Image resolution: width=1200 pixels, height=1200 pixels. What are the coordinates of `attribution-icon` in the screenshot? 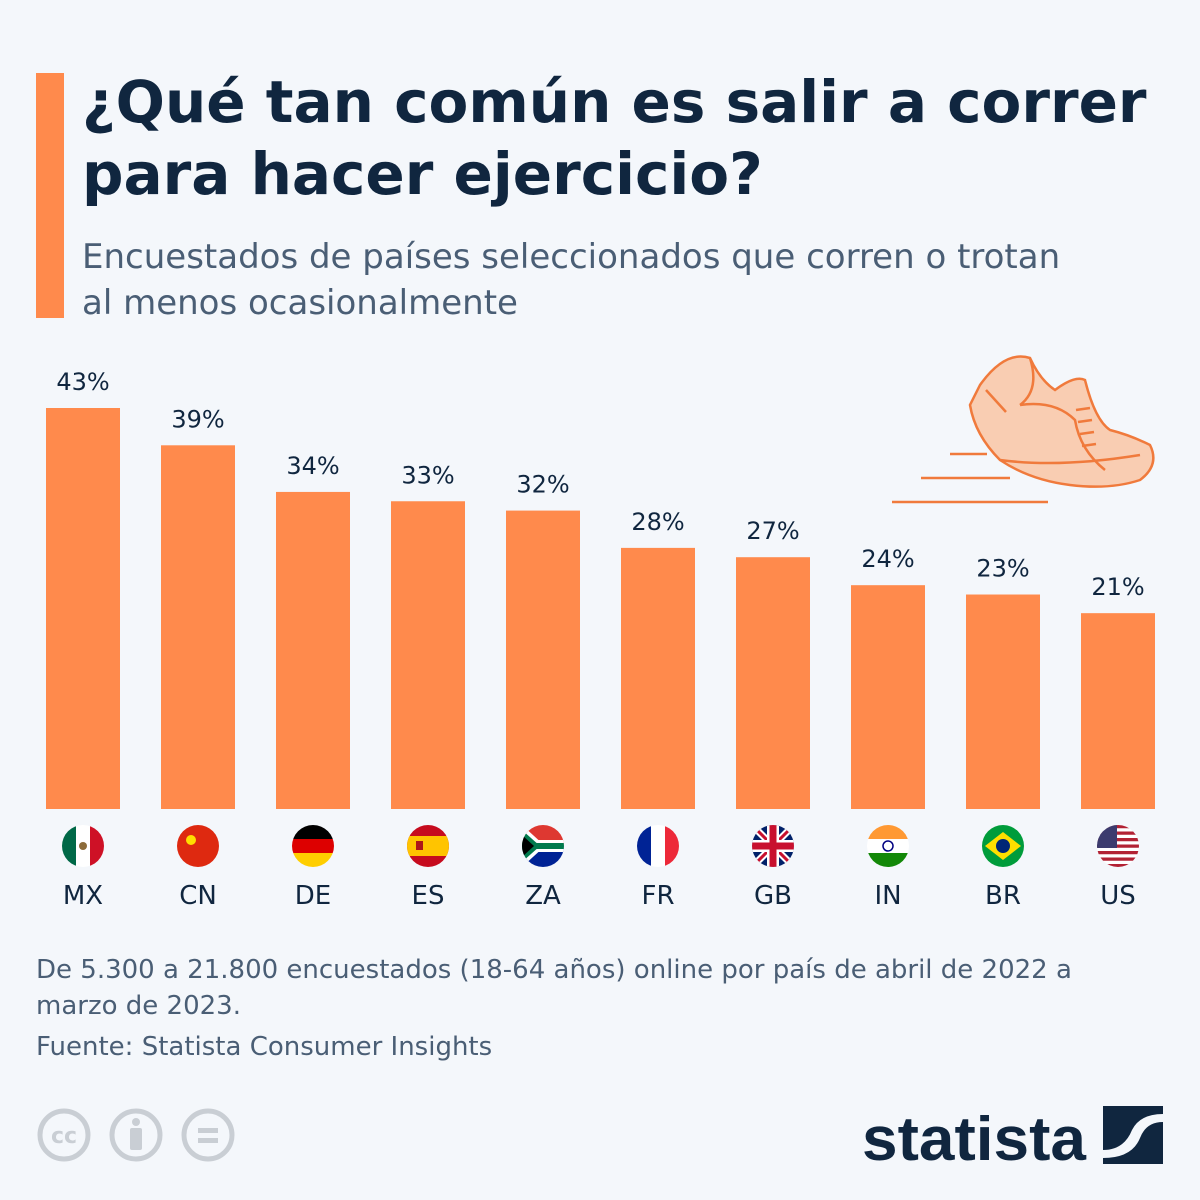 It's located at (136, 1135).